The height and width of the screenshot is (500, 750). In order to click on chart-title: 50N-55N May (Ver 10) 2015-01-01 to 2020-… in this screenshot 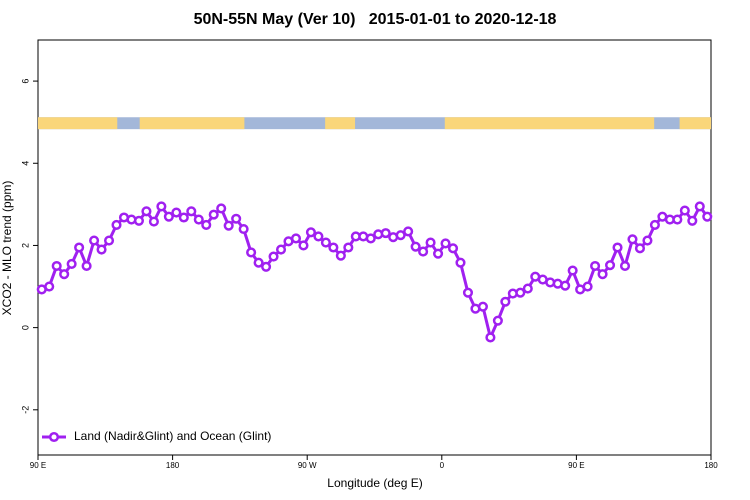, I will do `click(375, 19)`.